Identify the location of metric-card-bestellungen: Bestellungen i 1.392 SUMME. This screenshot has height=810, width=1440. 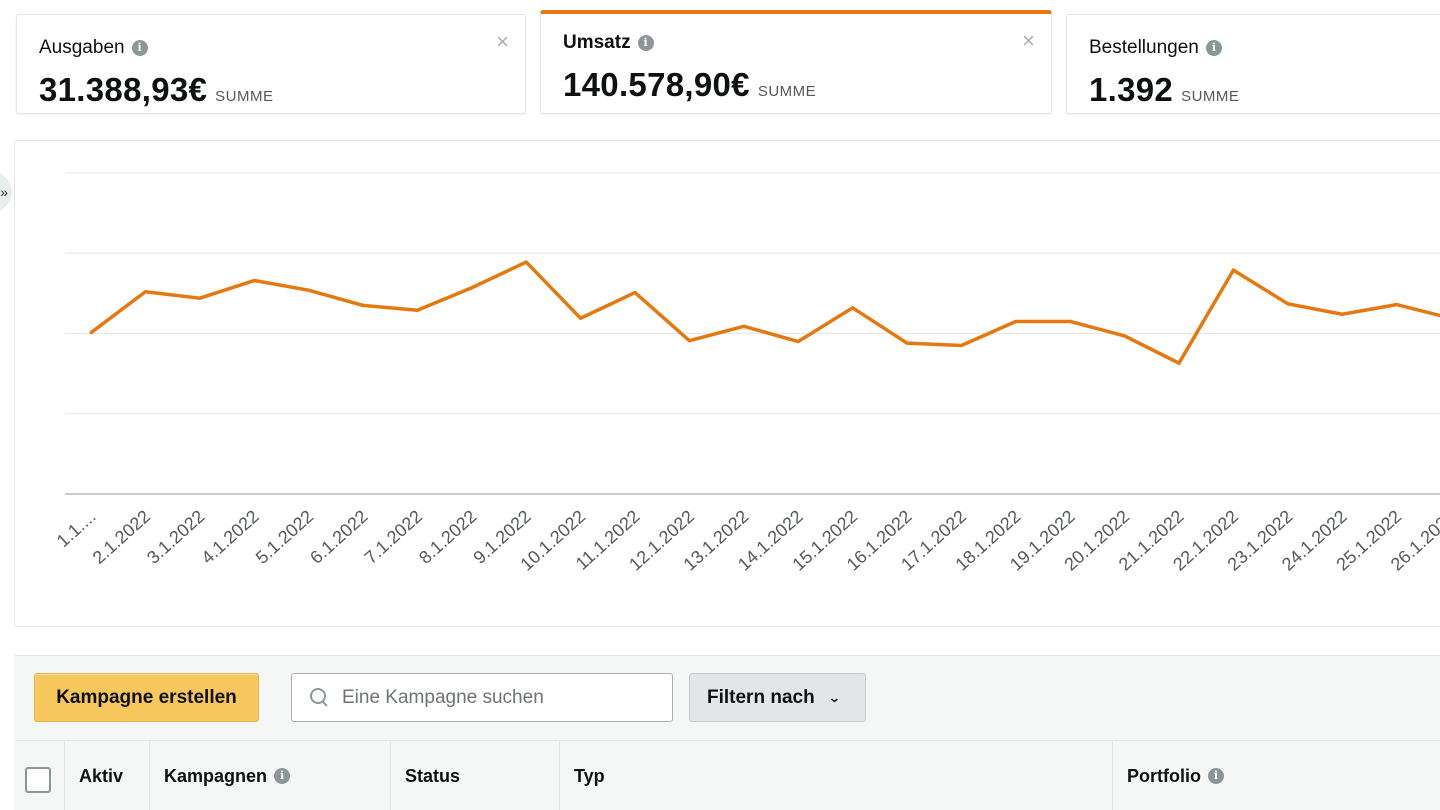
(1253, 64).